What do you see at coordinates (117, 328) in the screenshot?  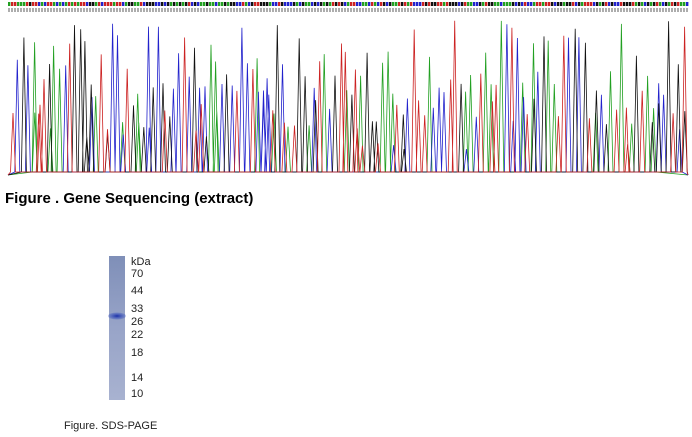 I see `gel-lane` at bounding box center [117, 328].